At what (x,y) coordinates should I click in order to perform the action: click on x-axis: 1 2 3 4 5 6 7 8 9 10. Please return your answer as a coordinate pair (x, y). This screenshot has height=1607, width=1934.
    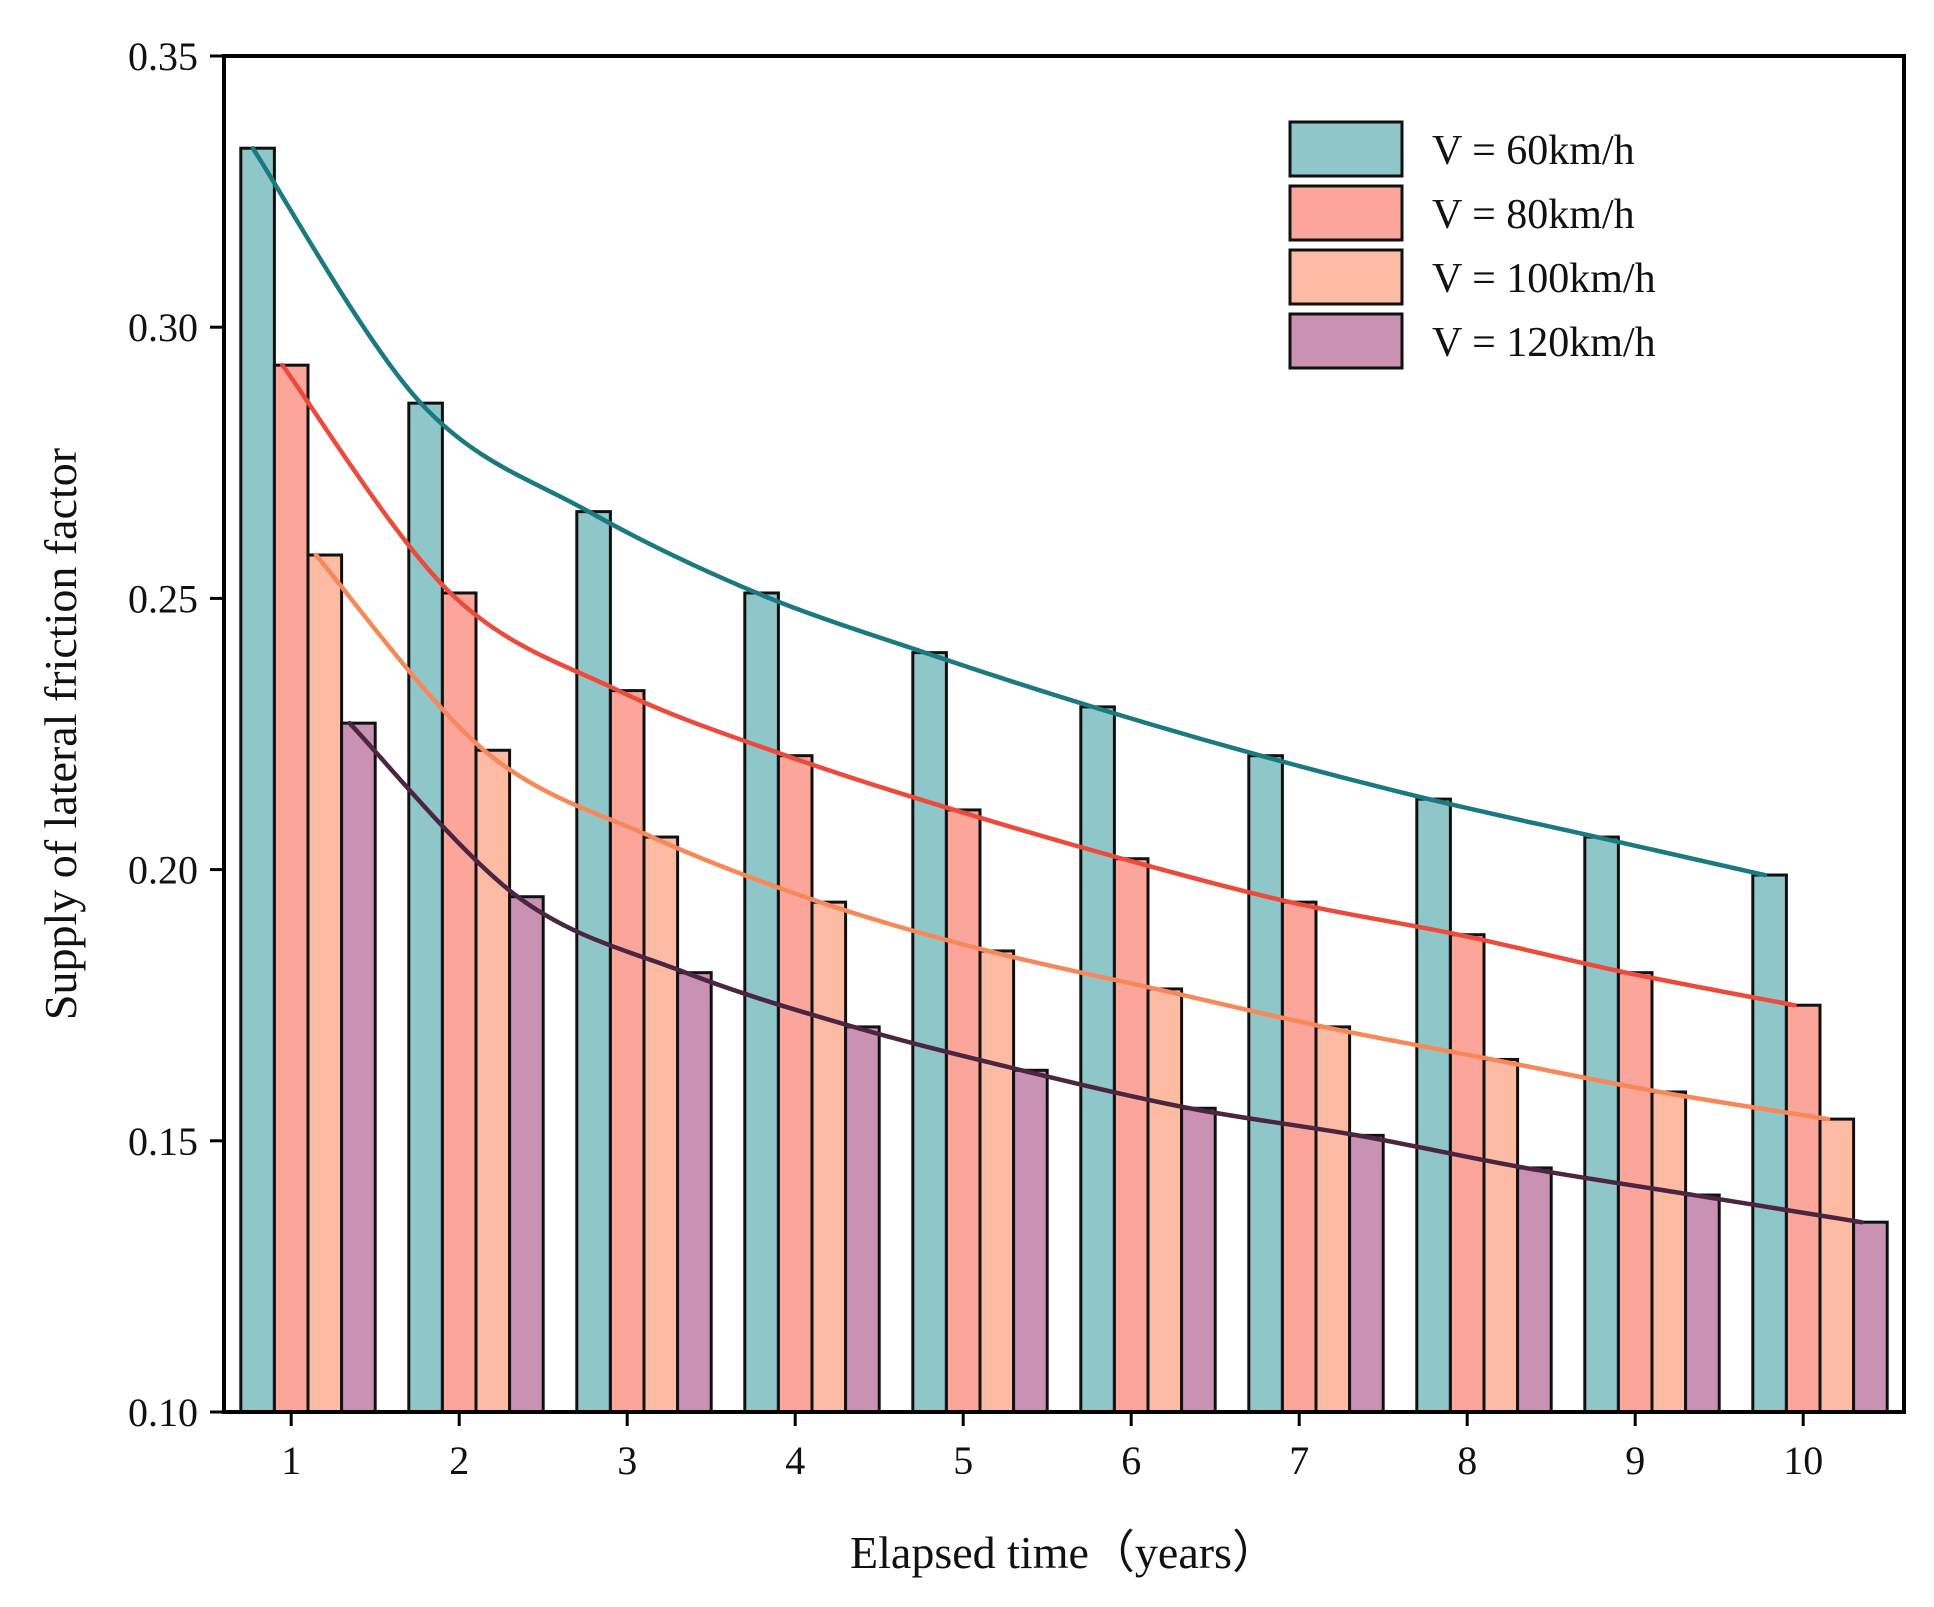
    Looking at the image, I should click on (1052, 1447).